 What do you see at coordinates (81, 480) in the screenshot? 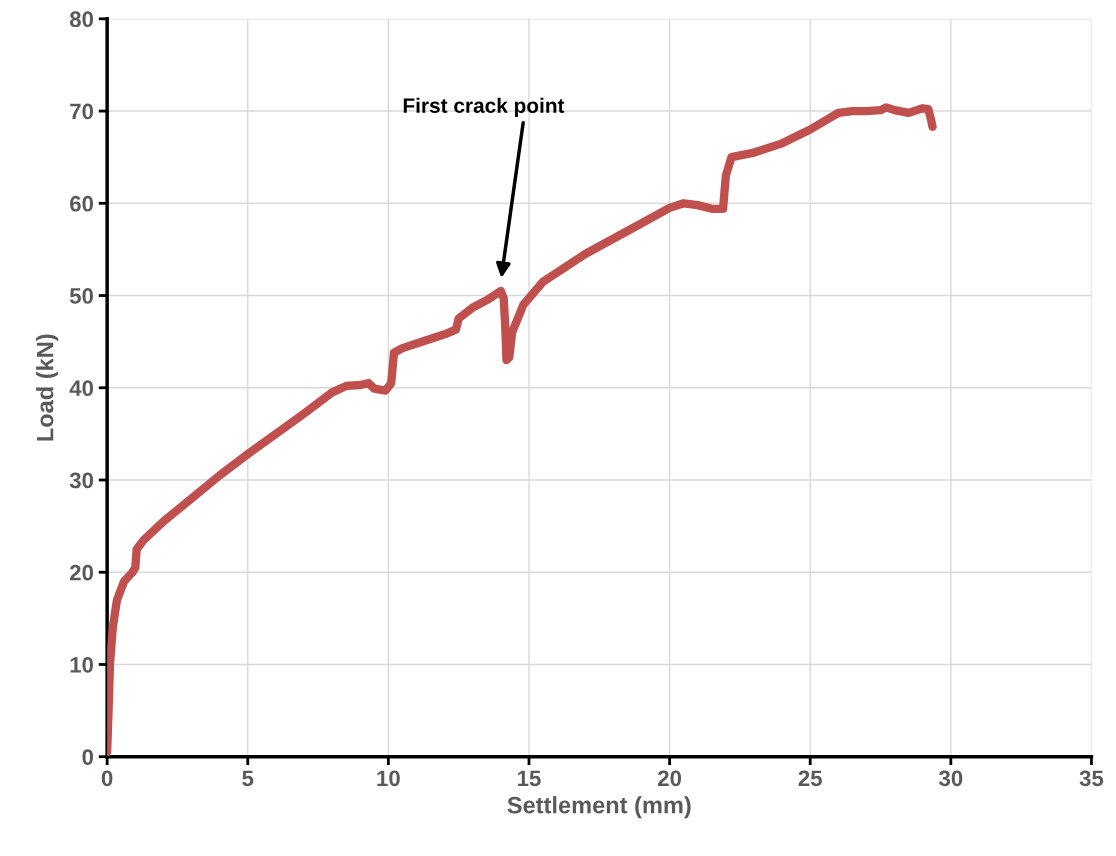
I see `y-tick-label: 30` at bounding box center [81, 480].